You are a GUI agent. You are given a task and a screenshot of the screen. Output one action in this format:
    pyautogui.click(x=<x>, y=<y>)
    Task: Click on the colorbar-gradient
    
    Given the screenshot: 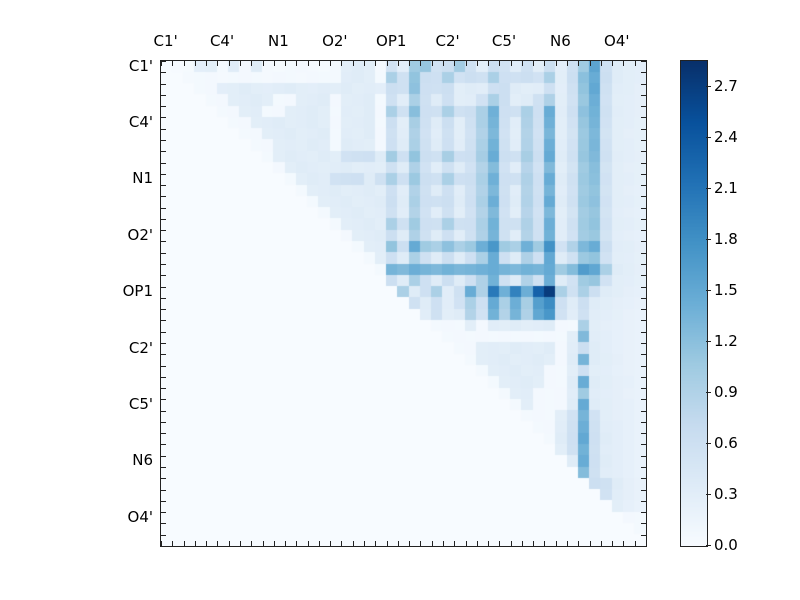 What is the action you would take?
    pyautogui.click(x=694, y=303)
    